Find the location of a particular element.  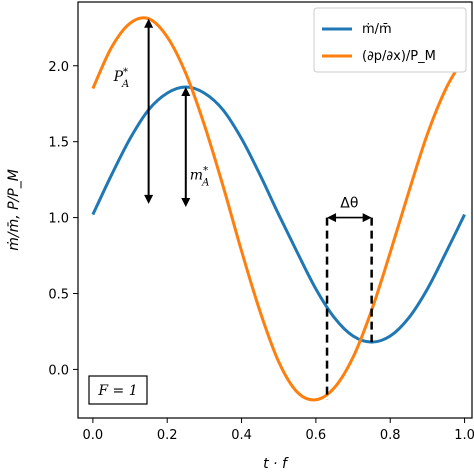

dtheta-label: Δθ is located at coordinates (349, 204).